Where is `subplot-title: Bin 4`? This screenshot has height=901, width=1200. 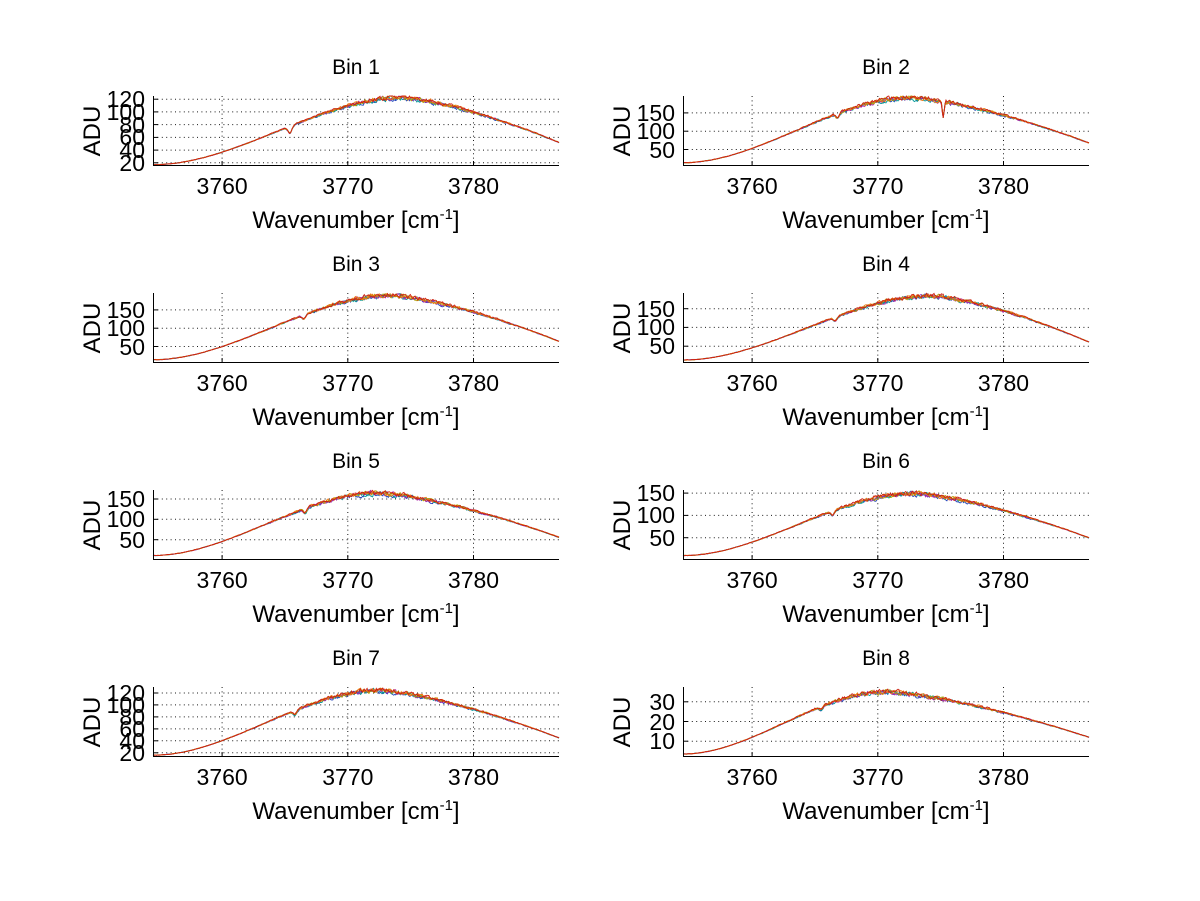 subplot-title: Bin 4 is located at coordinates (886, 264).